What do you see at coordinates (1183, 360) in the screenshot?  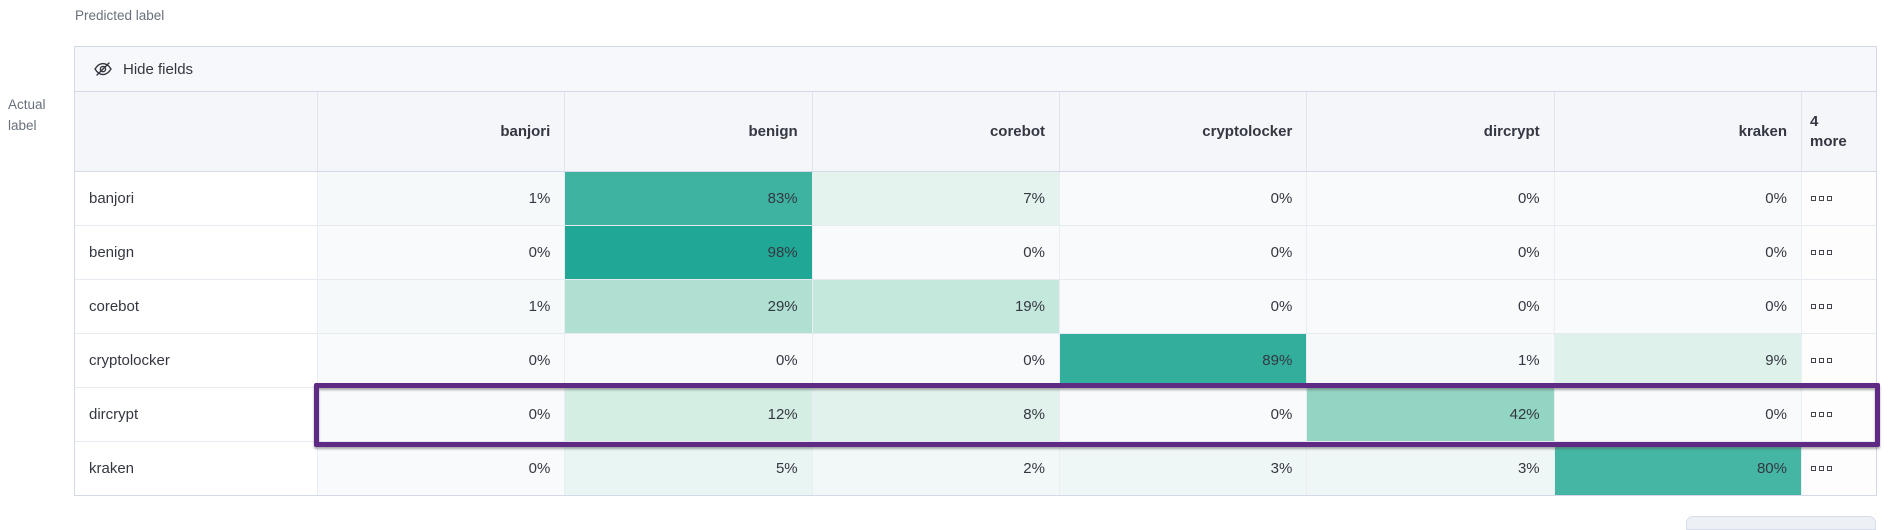 I see `heatmap-cell: 89%` at bounding box center [1183, 360].